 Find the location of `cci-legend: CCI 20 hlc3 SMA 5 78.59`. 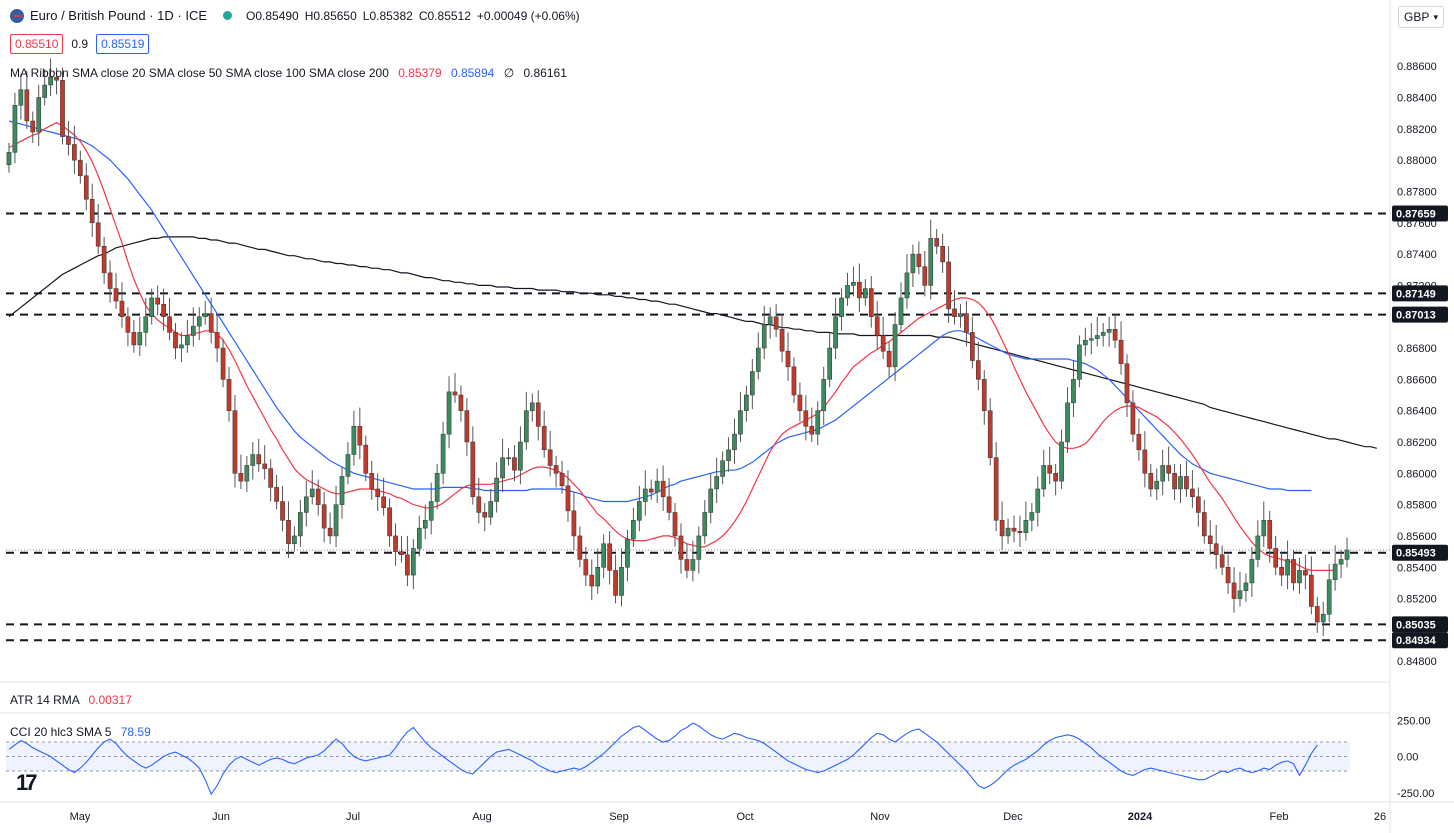

cci-legend: CCI 20 hlc3 SMA 5 78.59 is located at coordinates (80, 732).